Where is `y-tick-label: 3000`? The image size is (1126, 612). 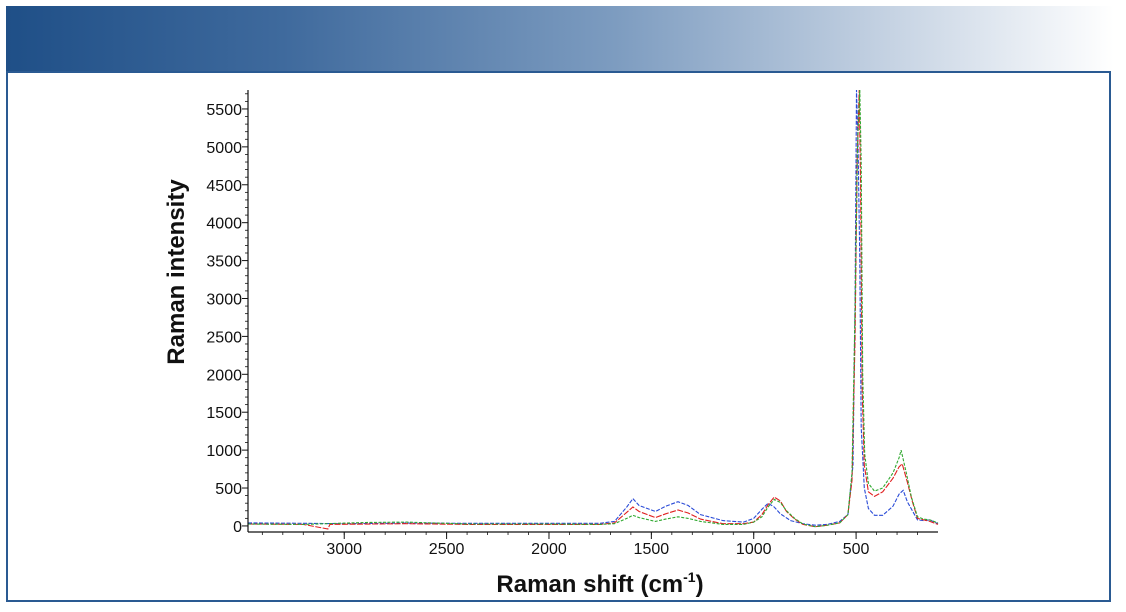 y-tick-label: 3000 is located at coordinates (224, 299).